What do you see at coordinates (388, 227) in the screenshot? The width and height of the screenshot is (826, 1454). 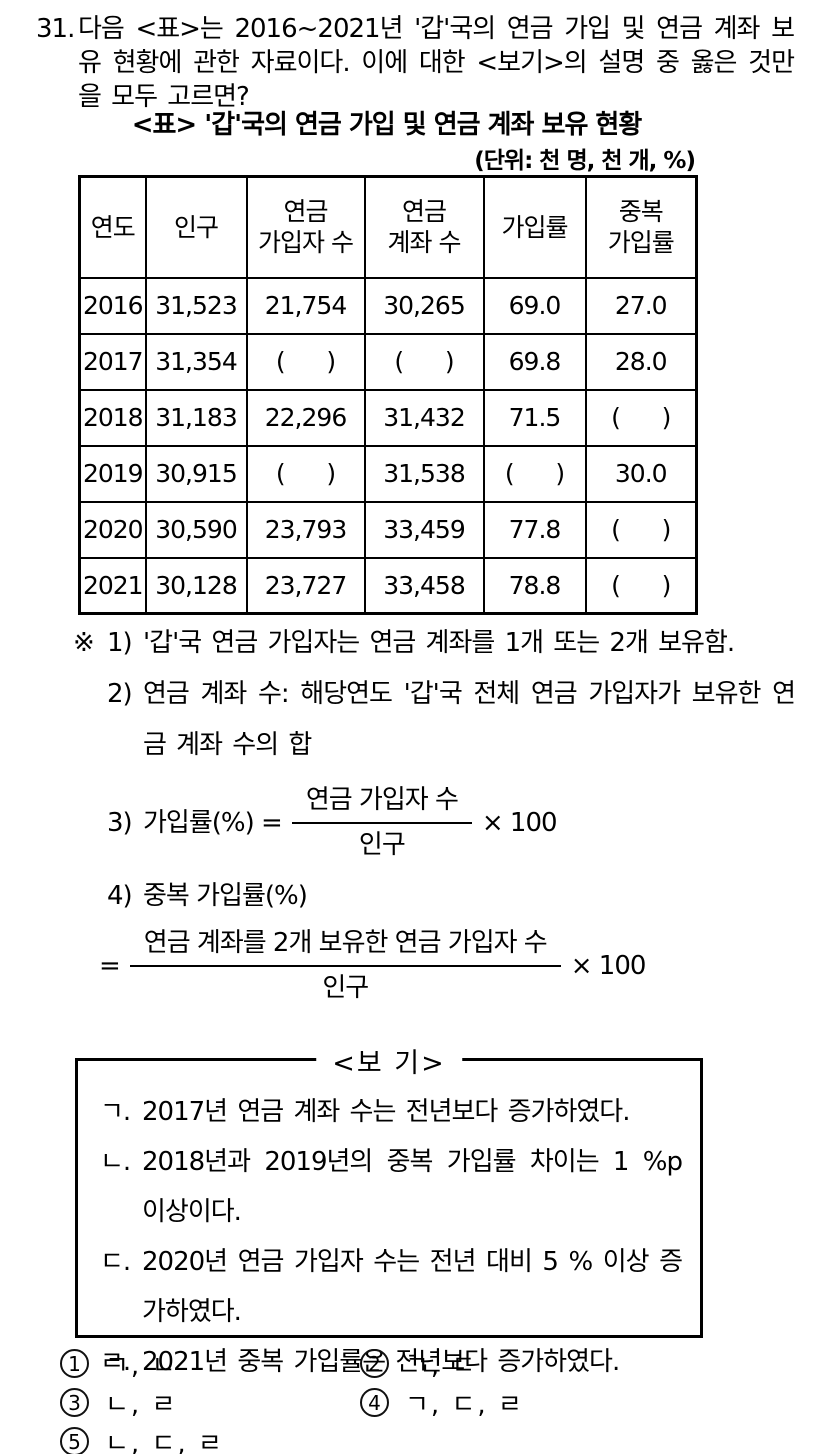 I see `table-header-row: 연도 인구 연금 가입자 수 연금 계좌 수 가입률 중복 가입률` at bounding box center [388, 227].